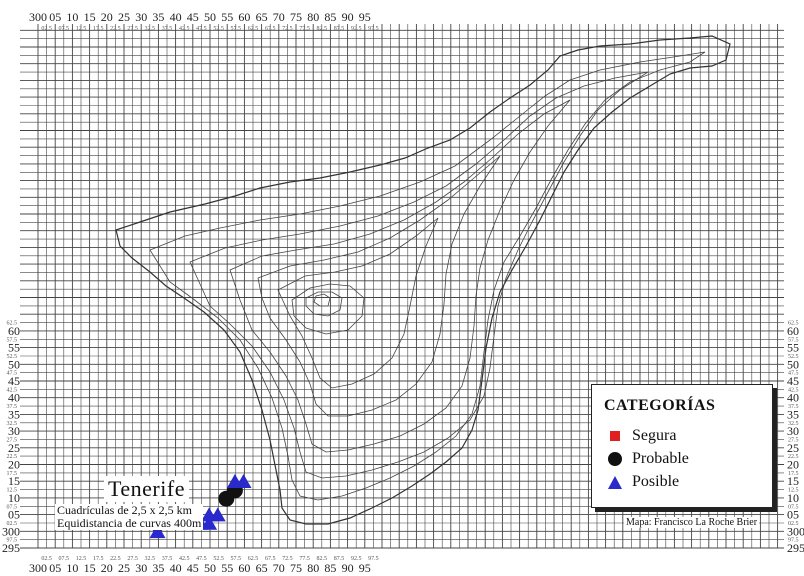 The width and height of the screenshot is (804, 576). Describe the element at coordinates (167, 559) in the screenshot. I see `x-tick-label-minor: 37.5` at that location.